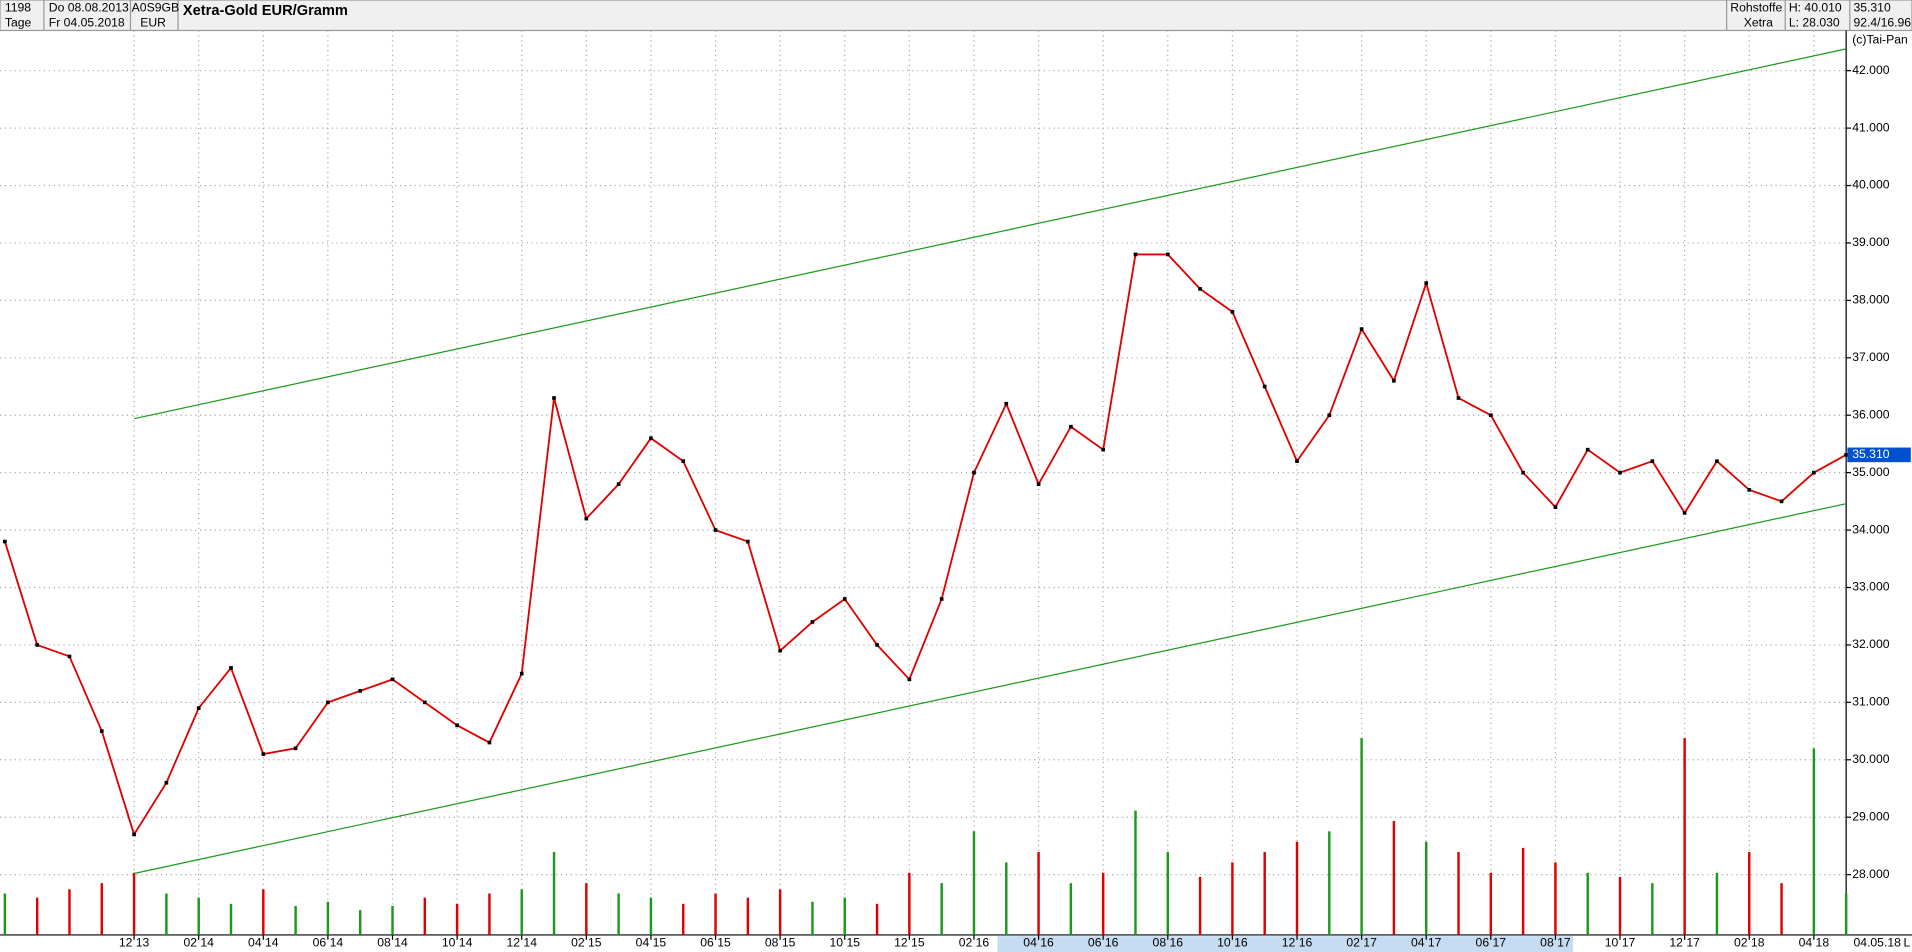  Describe the element at coordinates (1814, 943) in the screenshot. I see `x-tick-label: 04 18` at that location.